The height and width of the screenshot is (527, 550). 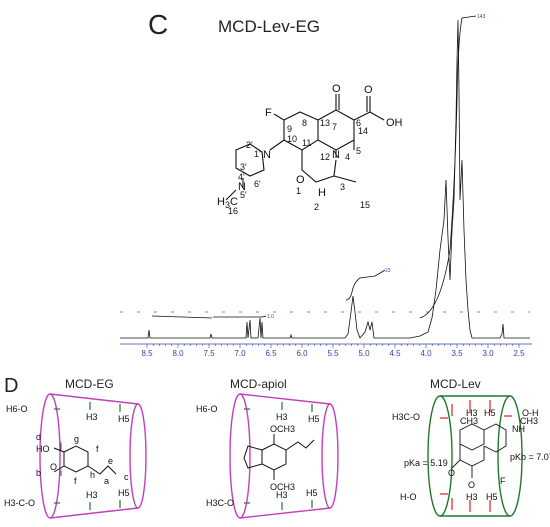 I want to click on num-13: 13, so click(x=325, y=123).